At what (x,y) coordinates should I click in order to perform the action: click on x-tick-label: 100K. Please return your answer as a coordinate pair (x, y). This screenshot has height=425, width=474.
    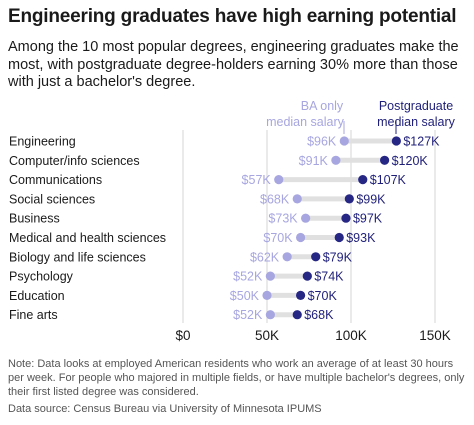
    Looking at the image, I should click on (351, 335).